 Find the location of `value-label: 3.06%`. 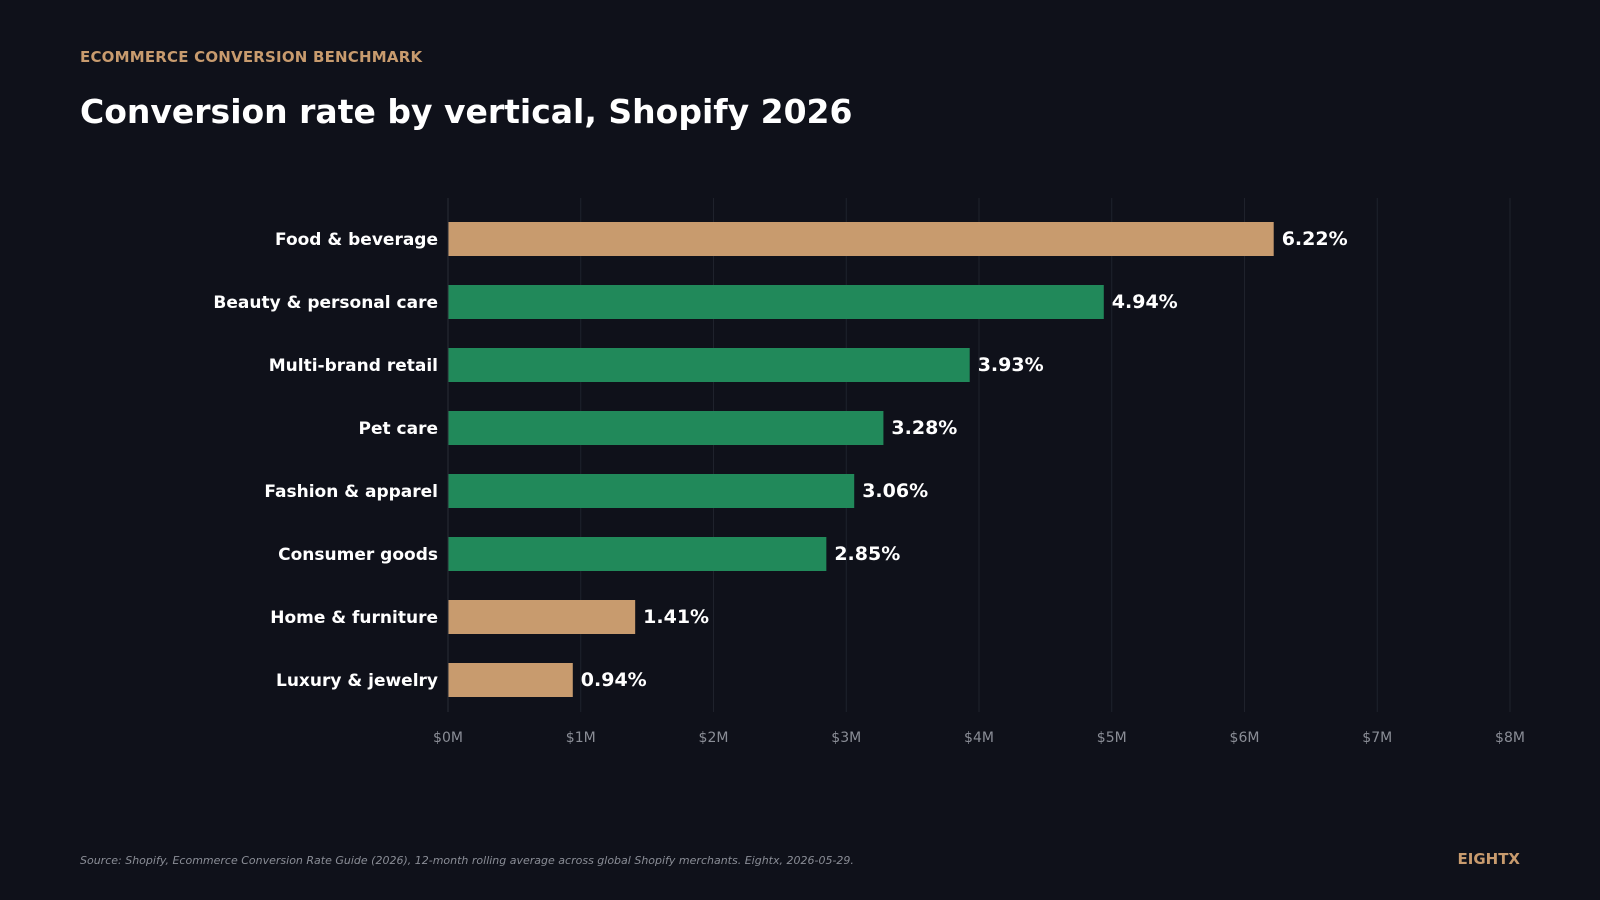

value-label: 3.06% is located at coordinates (895, 491).